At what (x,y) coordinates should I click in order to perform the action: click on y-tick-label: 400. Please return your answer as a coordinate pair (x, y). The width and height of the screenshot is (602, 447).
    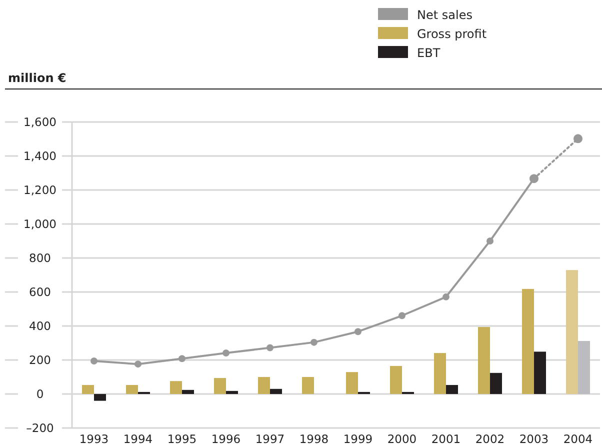
    Looking at the image, I should click on (40, 326).